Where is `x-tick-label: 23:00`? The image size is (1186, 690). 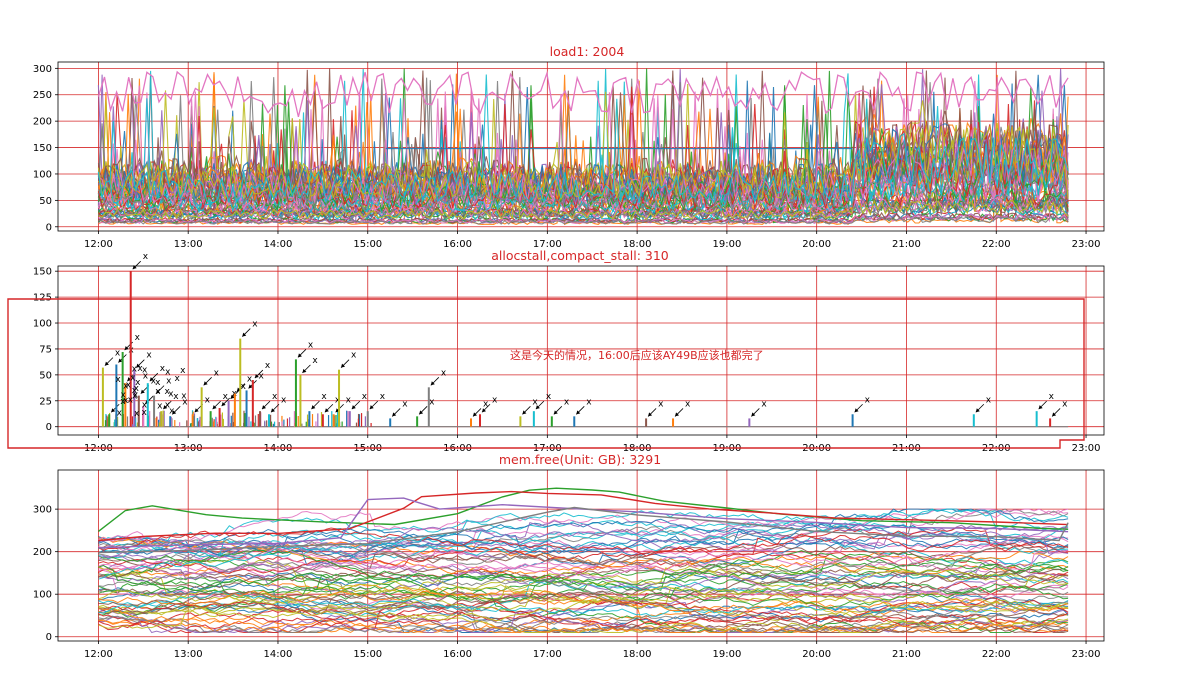
x-tick-label: 23:00 is located at coordinates (1086, 654).